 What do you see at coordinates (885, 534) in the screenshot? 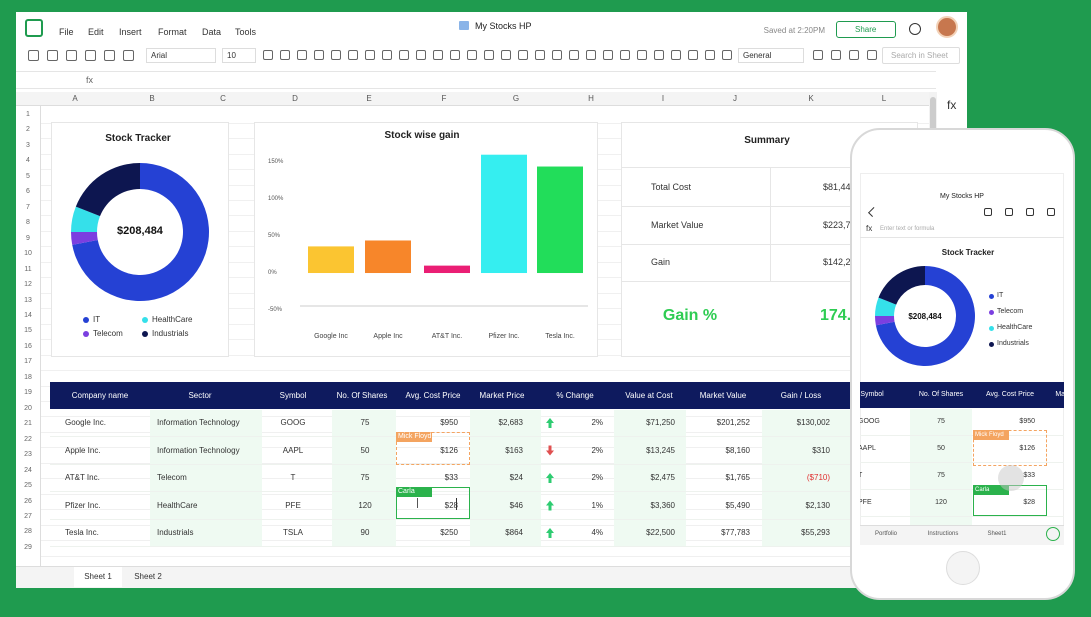
I see `phone-tab: Portfolio` at bounding box center [885, 534].